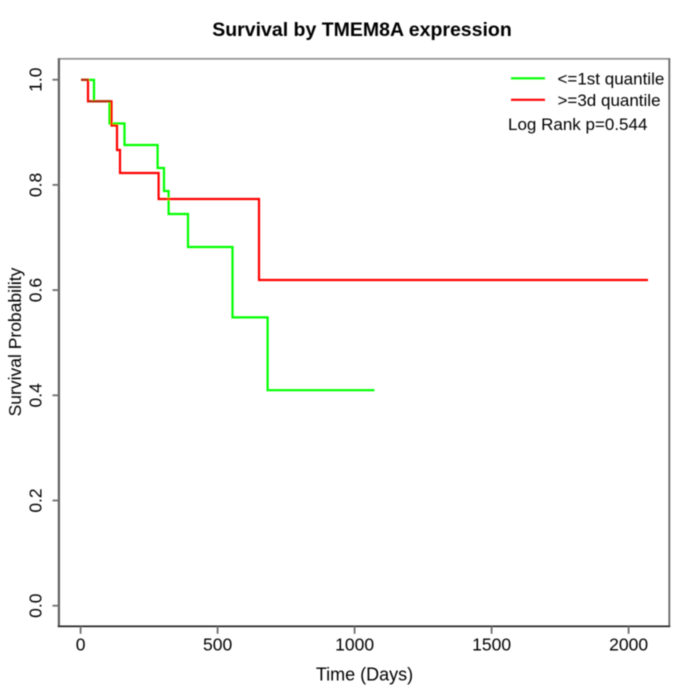 The width and height of the screenshot is (700, 700). Describe the element at coordinates (491, 645) in the screenshot. I see `svg-text: 1500` at that location.